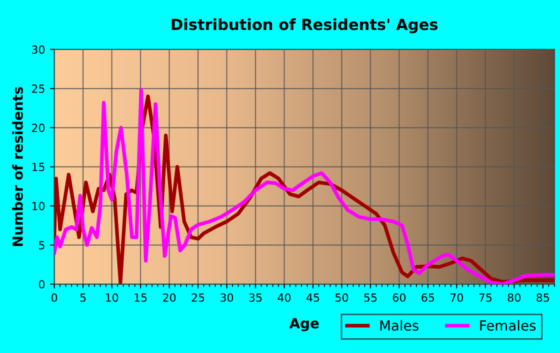 The width and height of the screenshot is (560, 353). I want to click on x-tick-label: 35, so click(255, 297).